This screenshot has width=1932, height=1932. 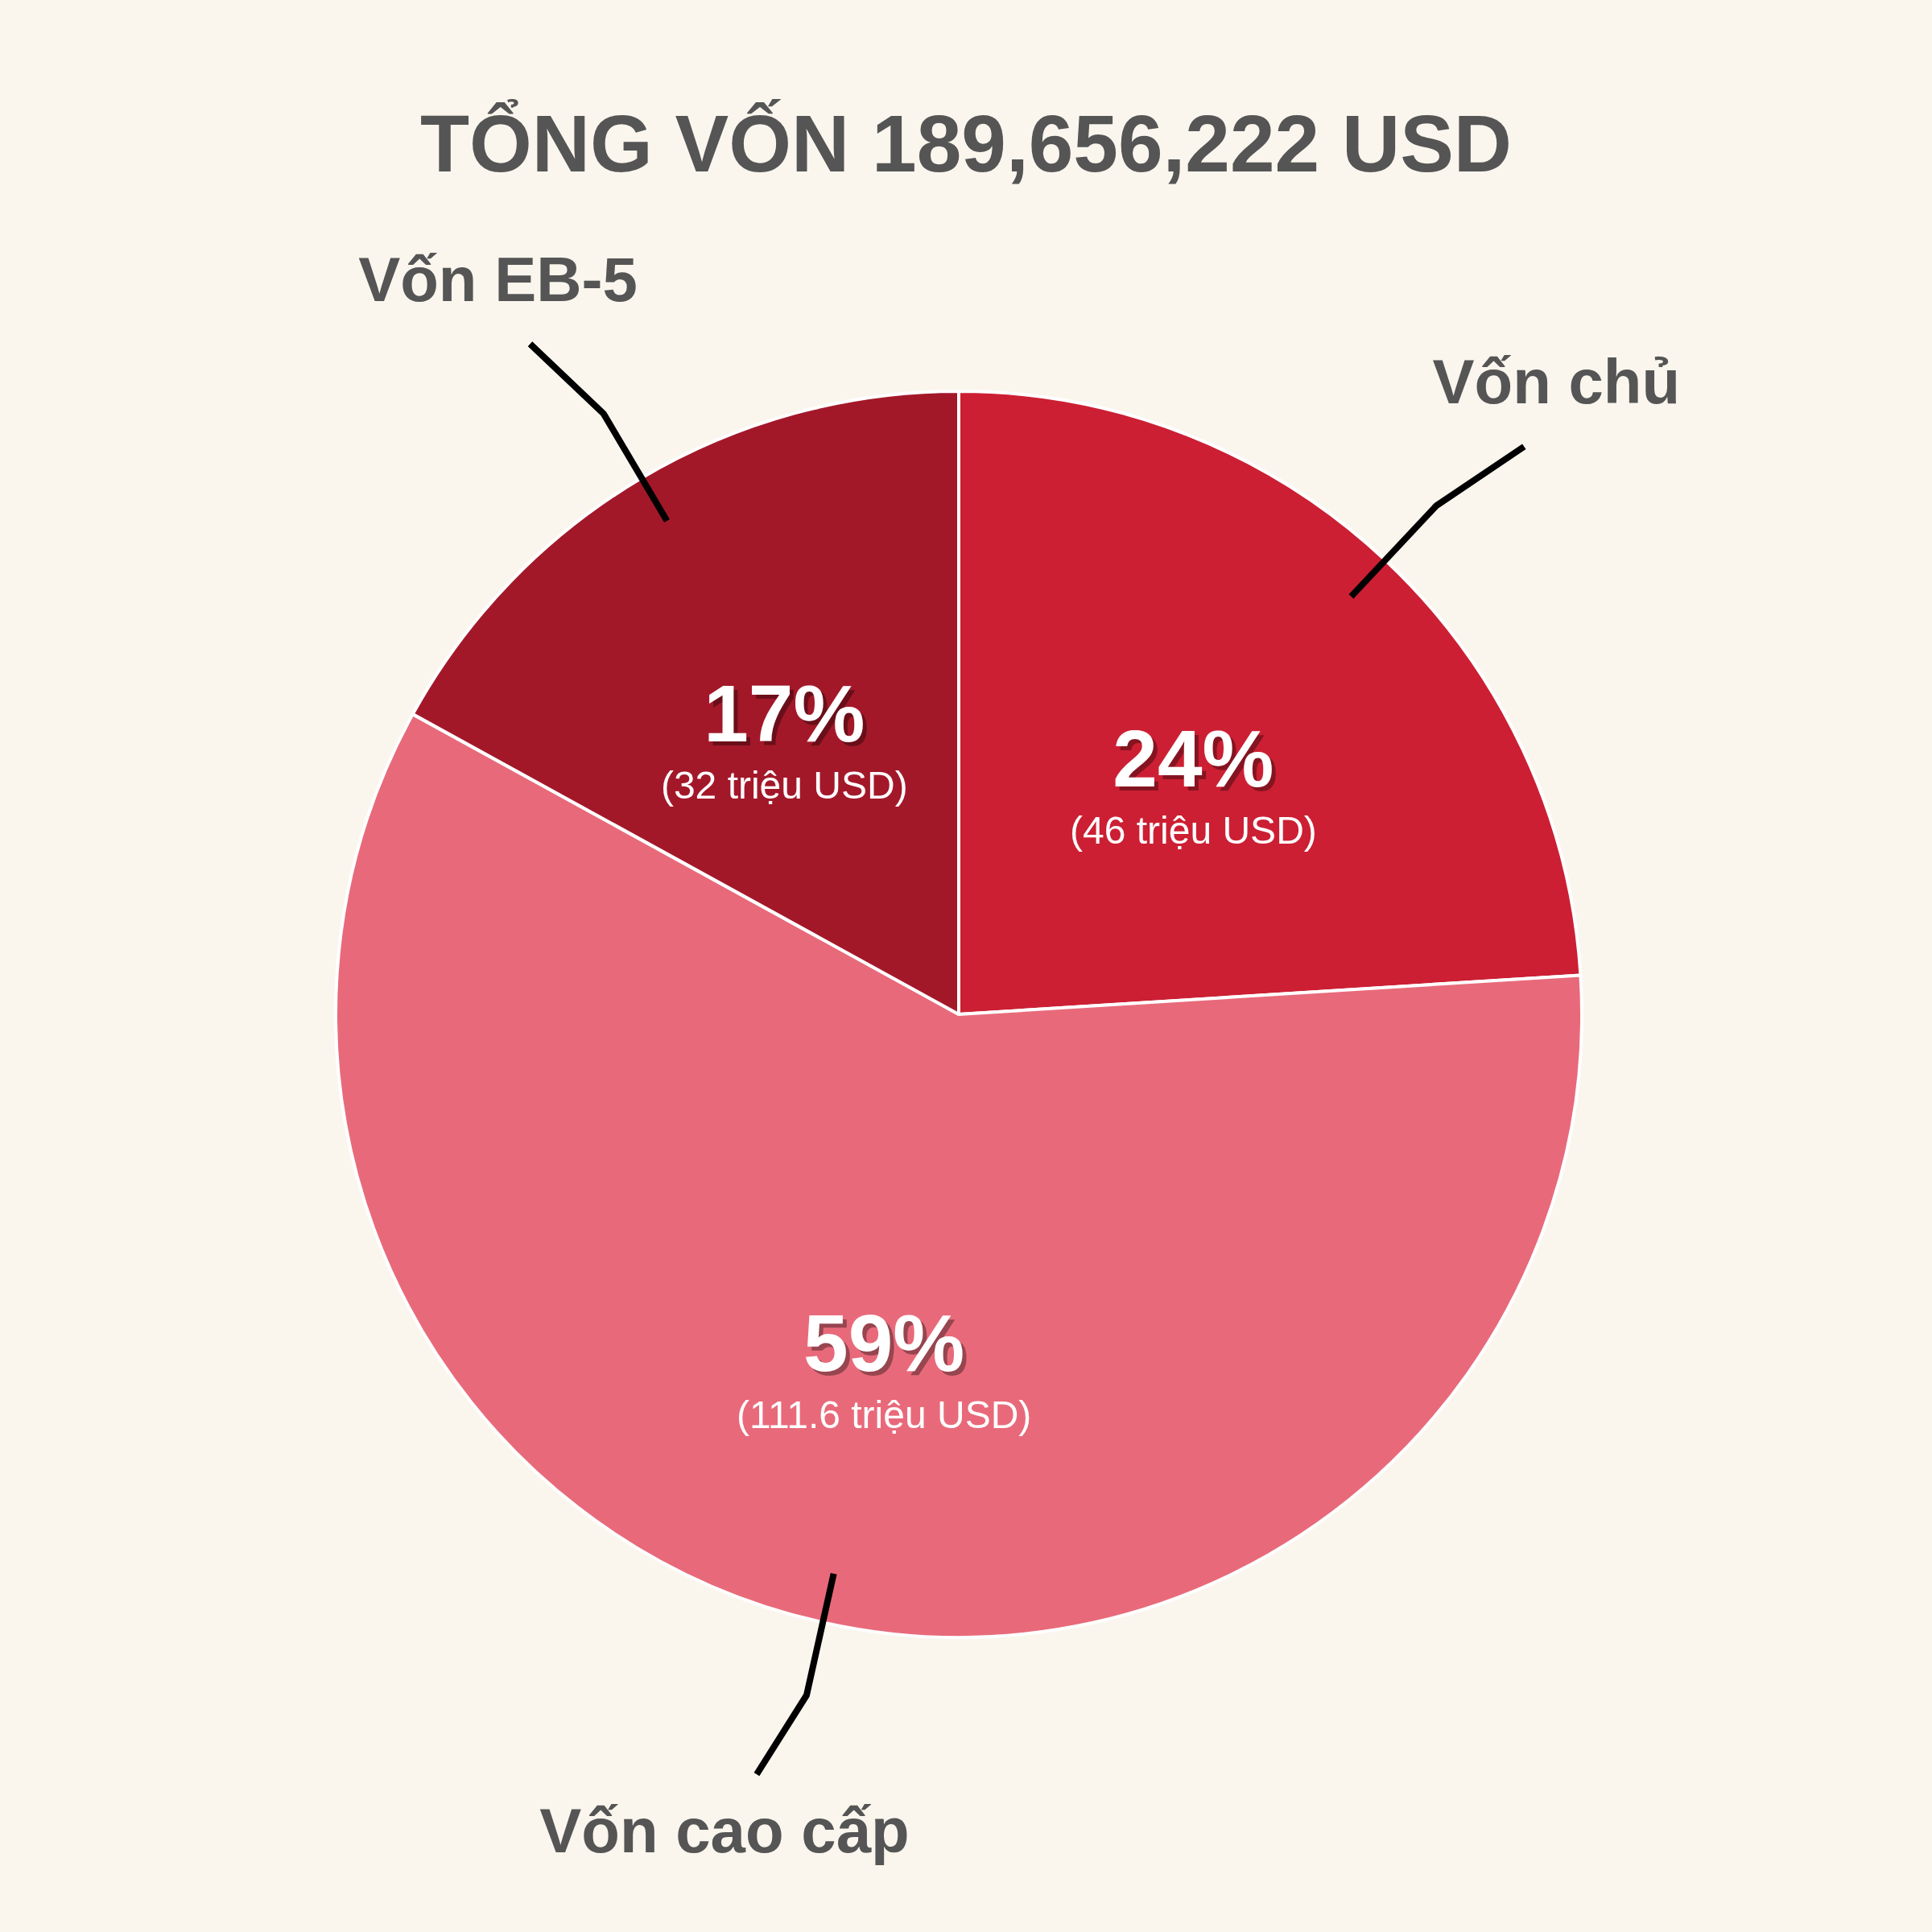 I want to click on slice-label: Vốn chủ, so click(x=1556, y=382).